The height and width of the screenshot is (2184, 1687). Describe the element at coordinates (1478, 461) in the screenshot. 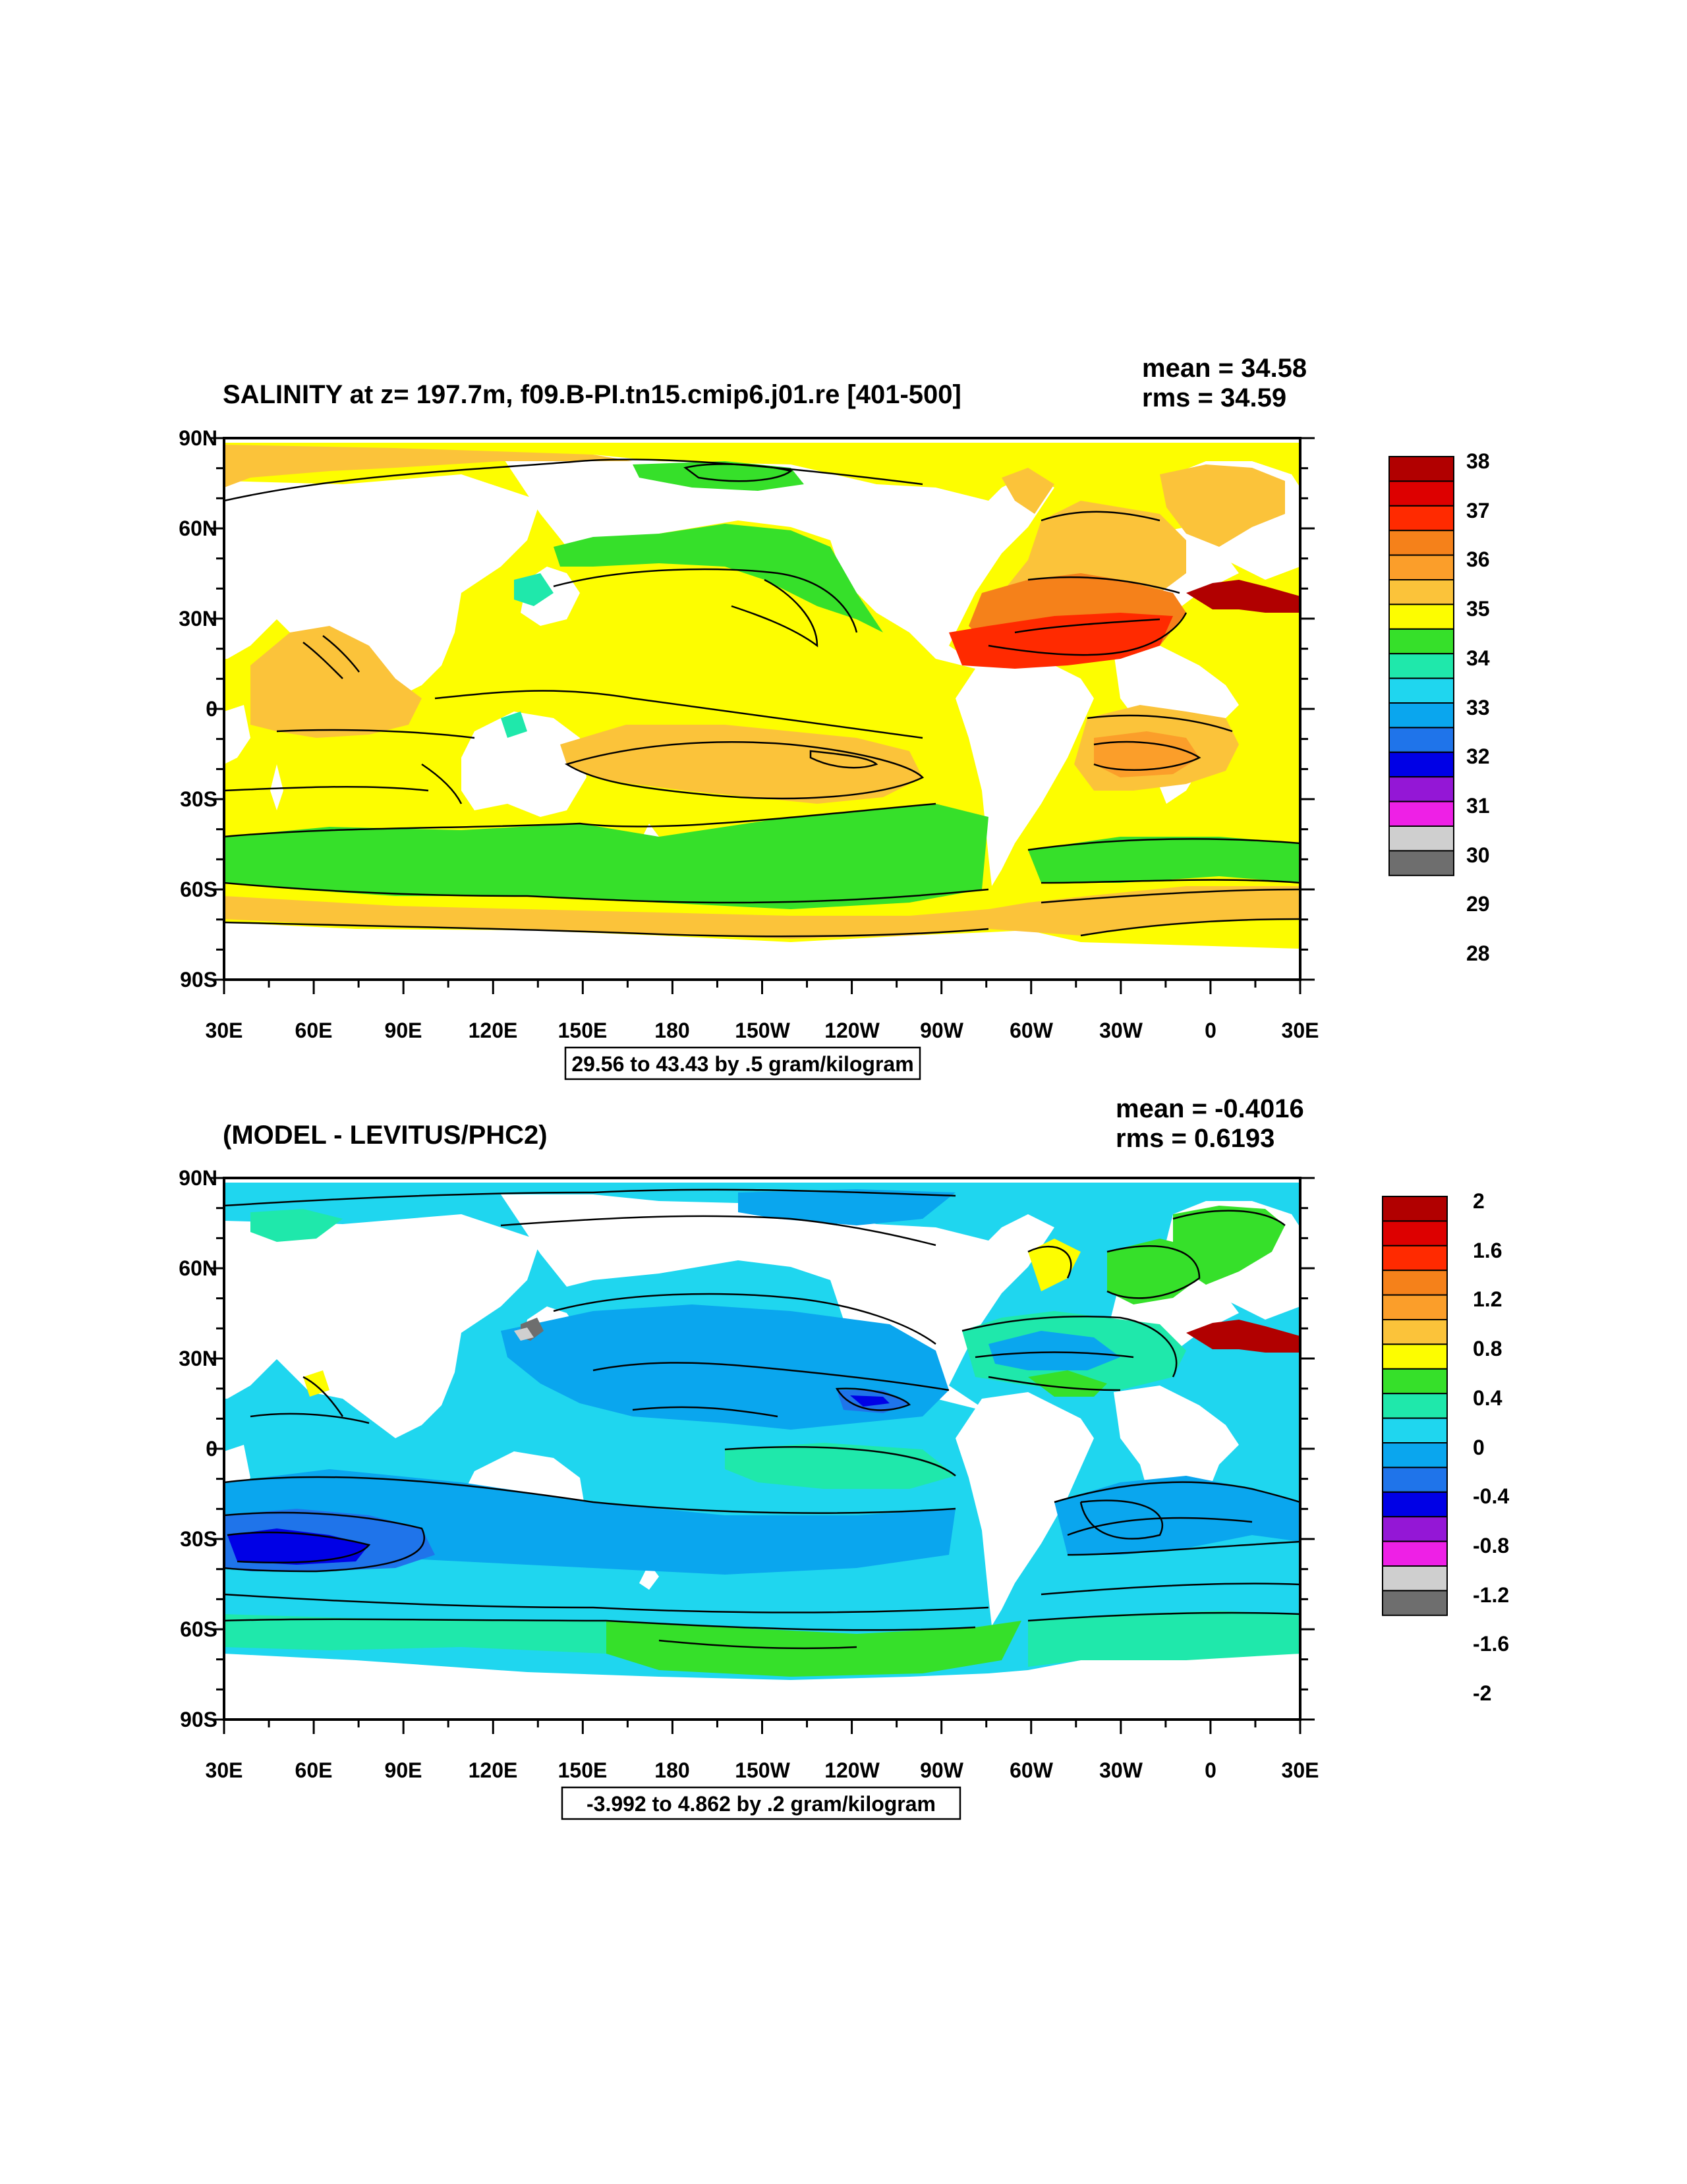

I see `colorbar-label: 38` at that location.